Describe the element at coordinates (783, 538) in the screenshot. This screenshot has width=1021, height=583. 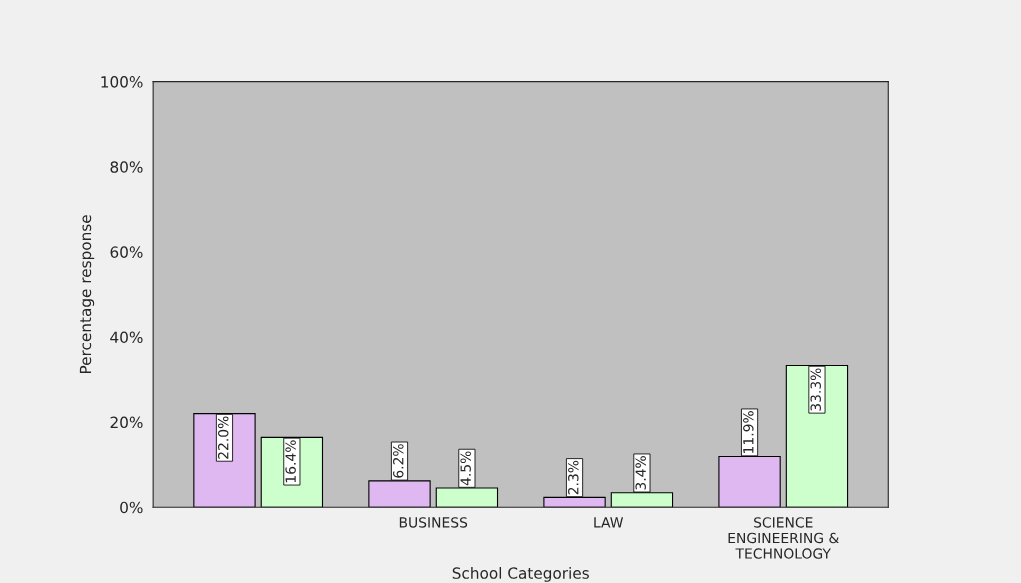
I see `x-tick-label: SCIENCE ENGINEERING & TECHNOLOGY` at that location.